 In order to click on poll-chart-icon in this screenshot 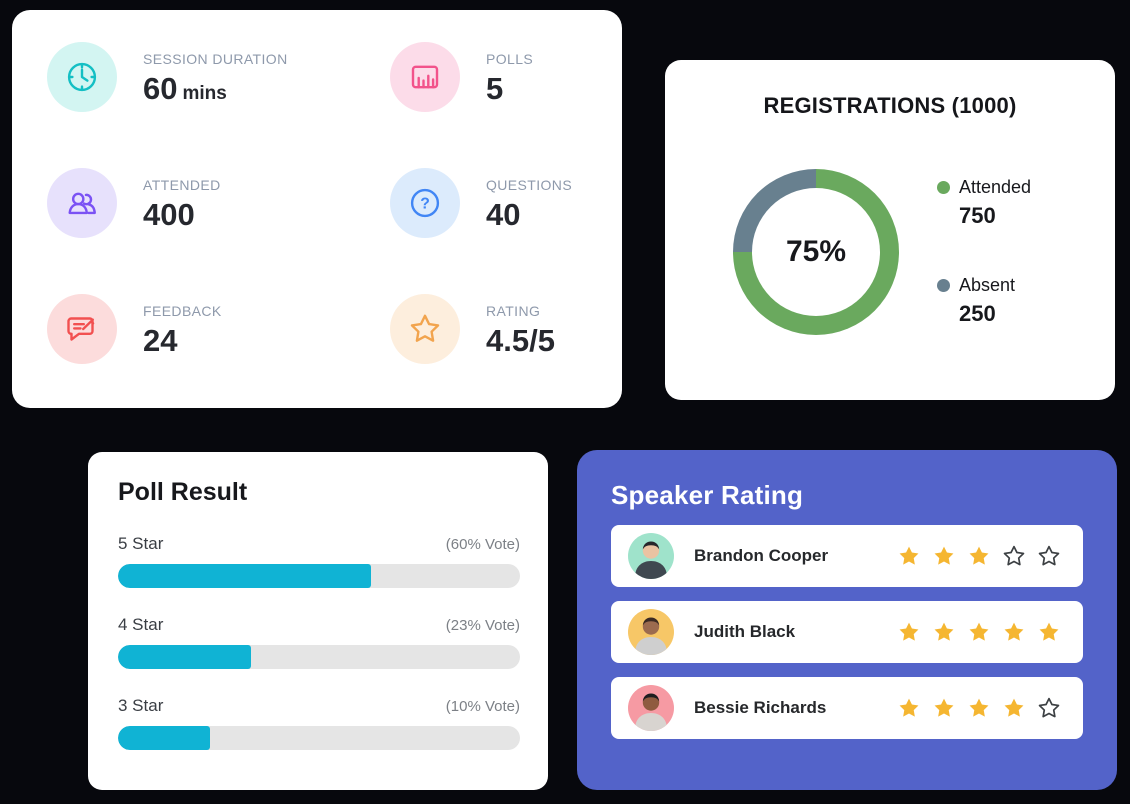, I will do `click(425, 77)`.